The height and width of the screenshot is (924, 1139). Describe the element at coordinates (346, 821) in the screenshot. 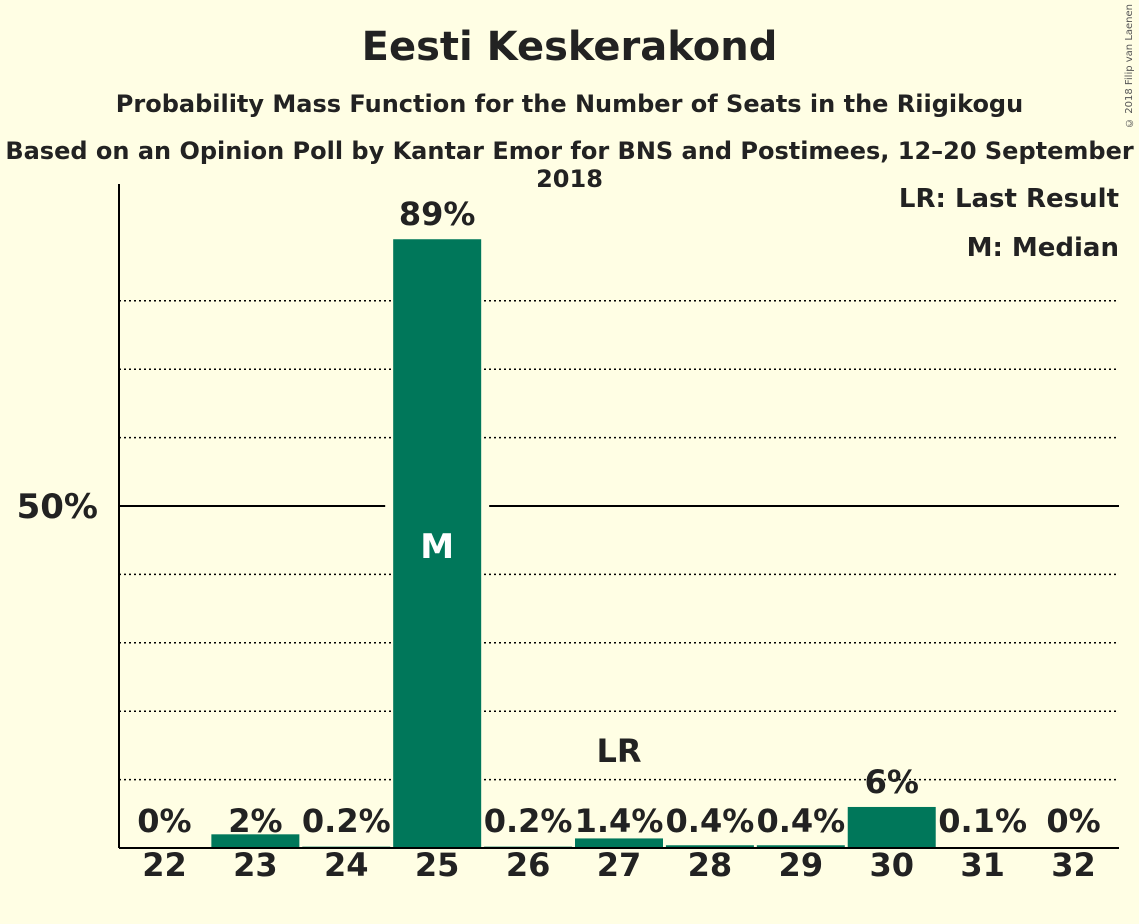

I see `value-label-24: 0.2%` at that location.